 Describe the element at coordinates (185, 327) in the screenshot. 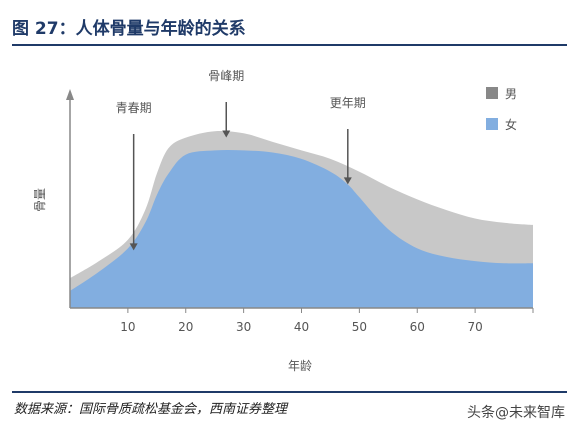

I see `x-tick-label: 20` at that location.